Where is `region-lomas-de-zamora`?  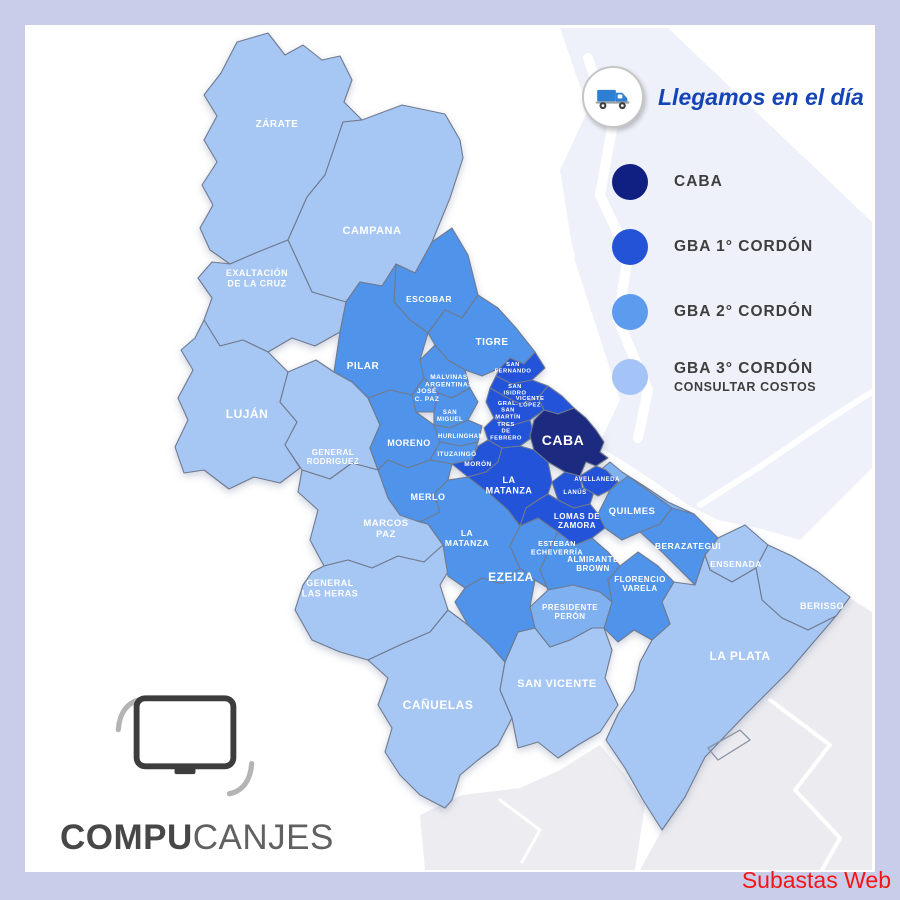
region-lomas-de-zamora is located at coordinates (562, 519).